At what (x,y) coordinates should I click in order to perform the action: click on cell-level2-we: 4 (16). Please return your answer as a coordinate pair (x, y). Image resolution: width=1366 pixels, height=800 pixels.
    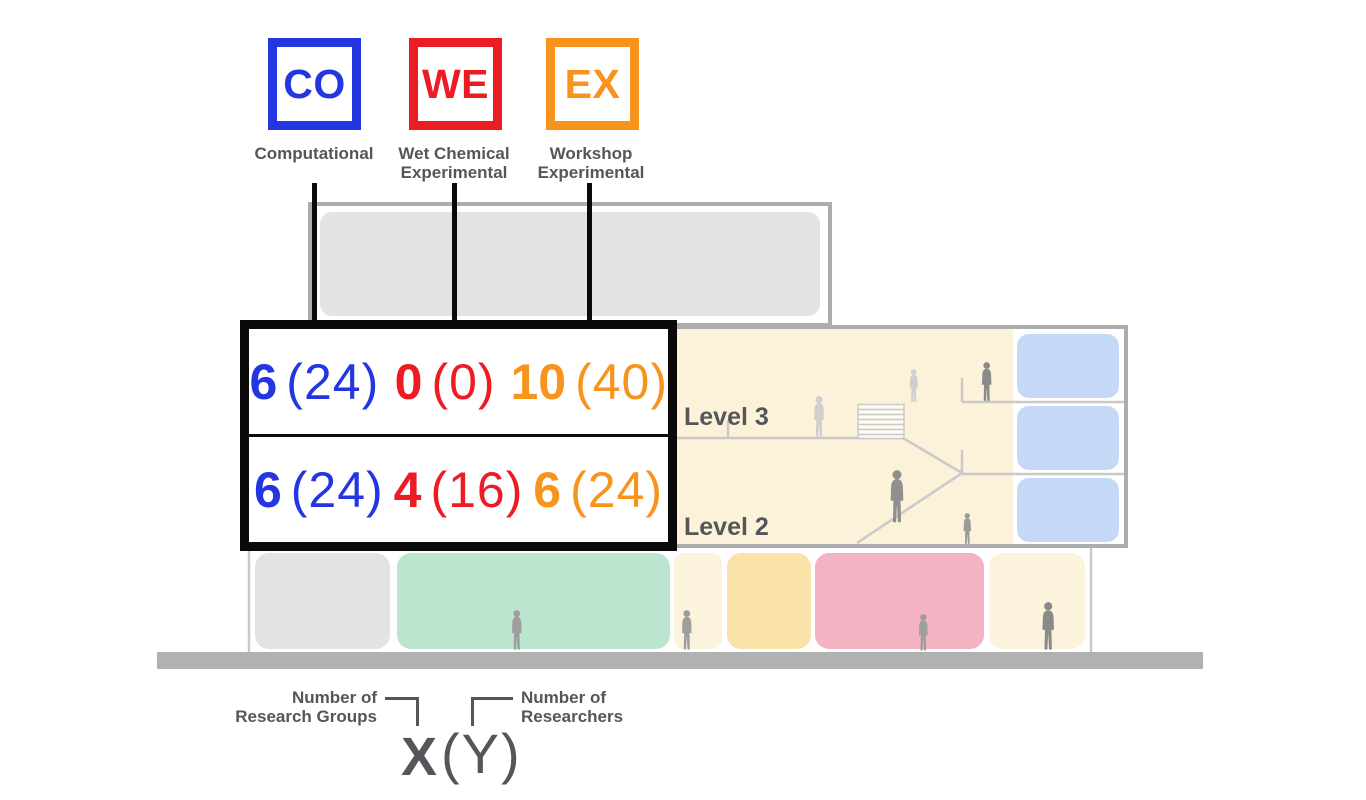
    Looking at the image, I should click on (459, 490).